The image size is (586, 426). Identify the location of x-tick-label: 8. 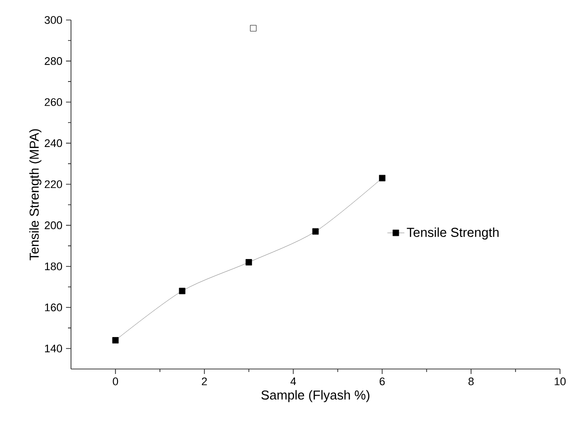
(471, 382).